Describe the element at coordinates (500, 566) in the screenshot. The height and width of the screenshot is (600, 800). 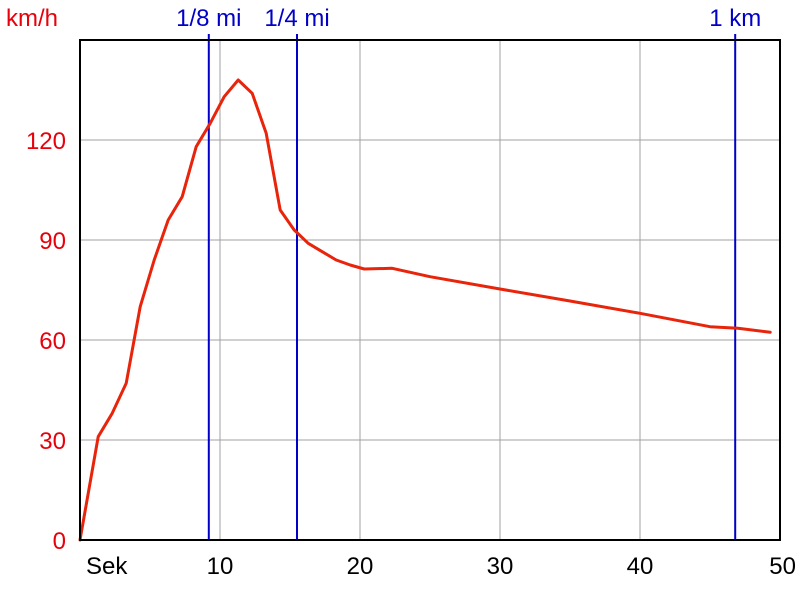
I see `x-tick-label-30: 30` at that location.